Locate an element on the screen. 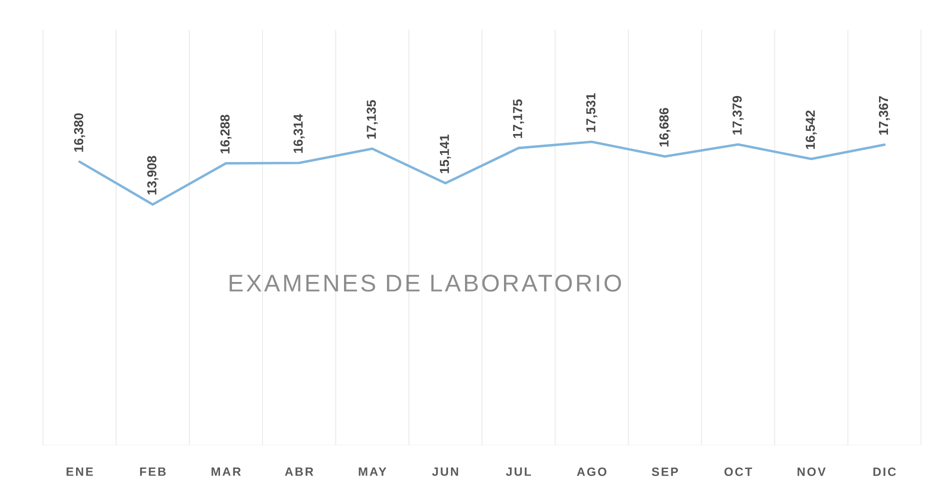 The height and width of the screenshot is (494, 945). data-label: 16,542 is located at coordinates (811, 129).